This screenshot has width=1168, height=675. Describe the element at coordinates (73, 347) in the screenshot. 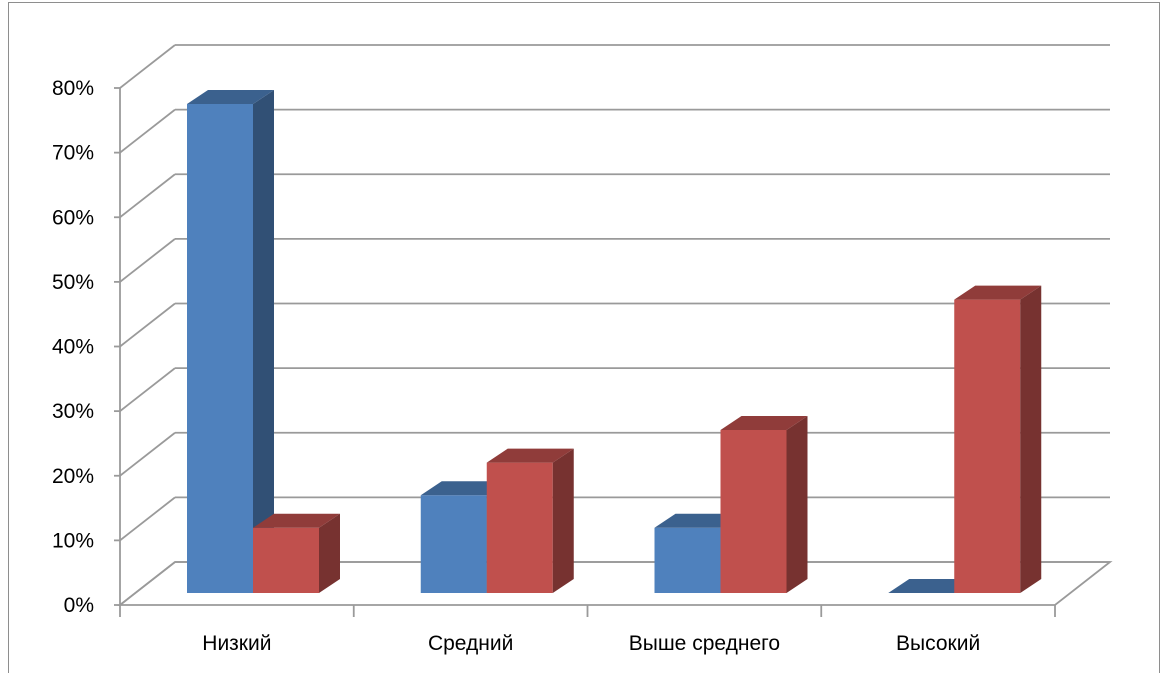

I see `y-tick-label: 40%` at that location.